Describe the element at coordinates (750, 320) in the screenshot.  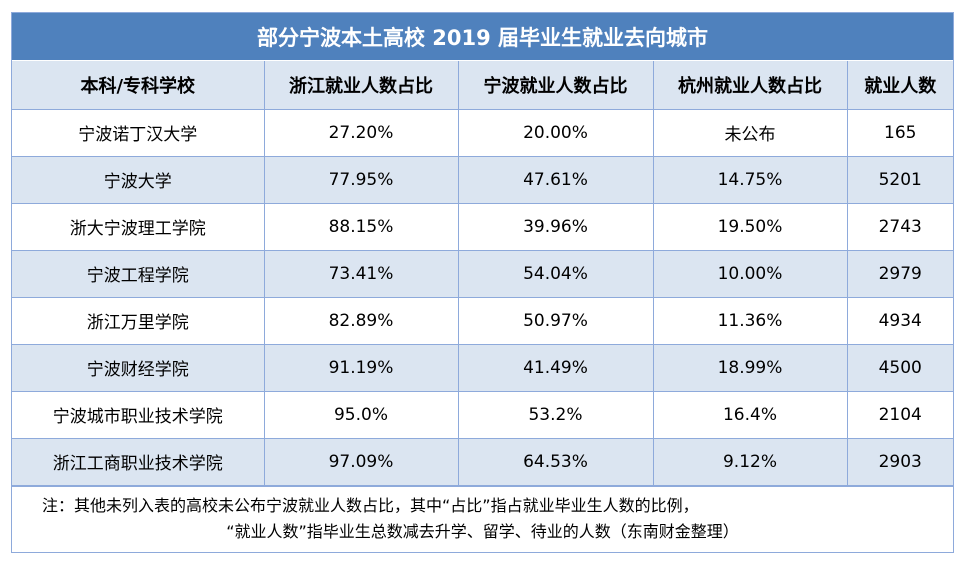
I see `cell-hangzhou-share: 11.36%` at that location.